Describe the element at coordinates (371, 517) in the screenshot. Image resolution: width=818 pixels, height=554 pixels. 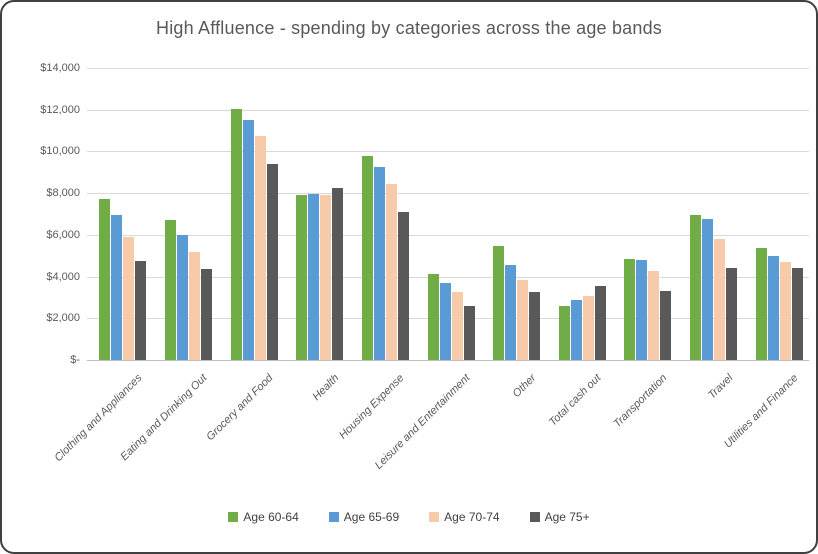
I see `legend-label: Age 65-69` at that location.